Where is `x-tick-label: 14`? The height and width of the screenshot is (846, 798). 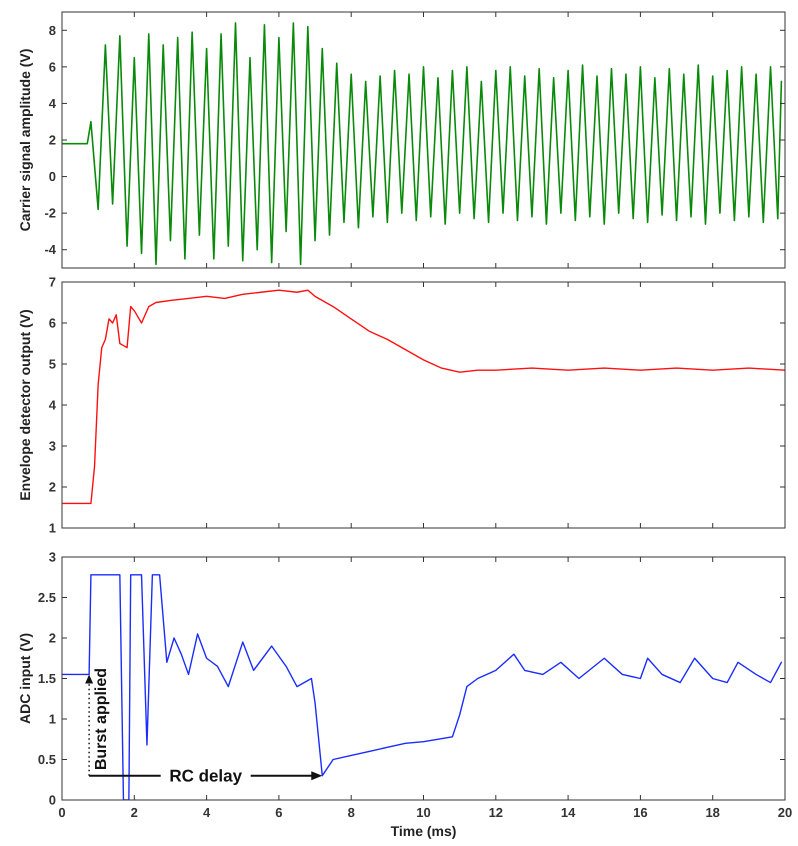
x-tick-label: 14 is located at coordinates (568, 812).